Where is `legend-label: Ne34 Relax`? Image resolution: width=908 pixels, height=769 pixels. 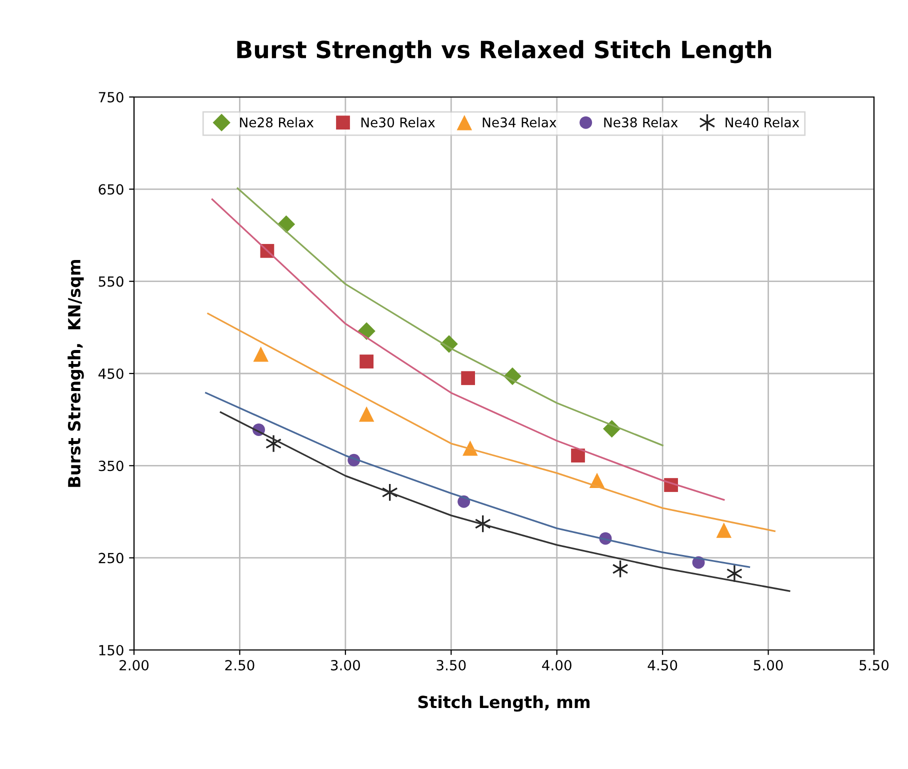
legend-label: Ne34 Relax is located at coordinates (519, 122).